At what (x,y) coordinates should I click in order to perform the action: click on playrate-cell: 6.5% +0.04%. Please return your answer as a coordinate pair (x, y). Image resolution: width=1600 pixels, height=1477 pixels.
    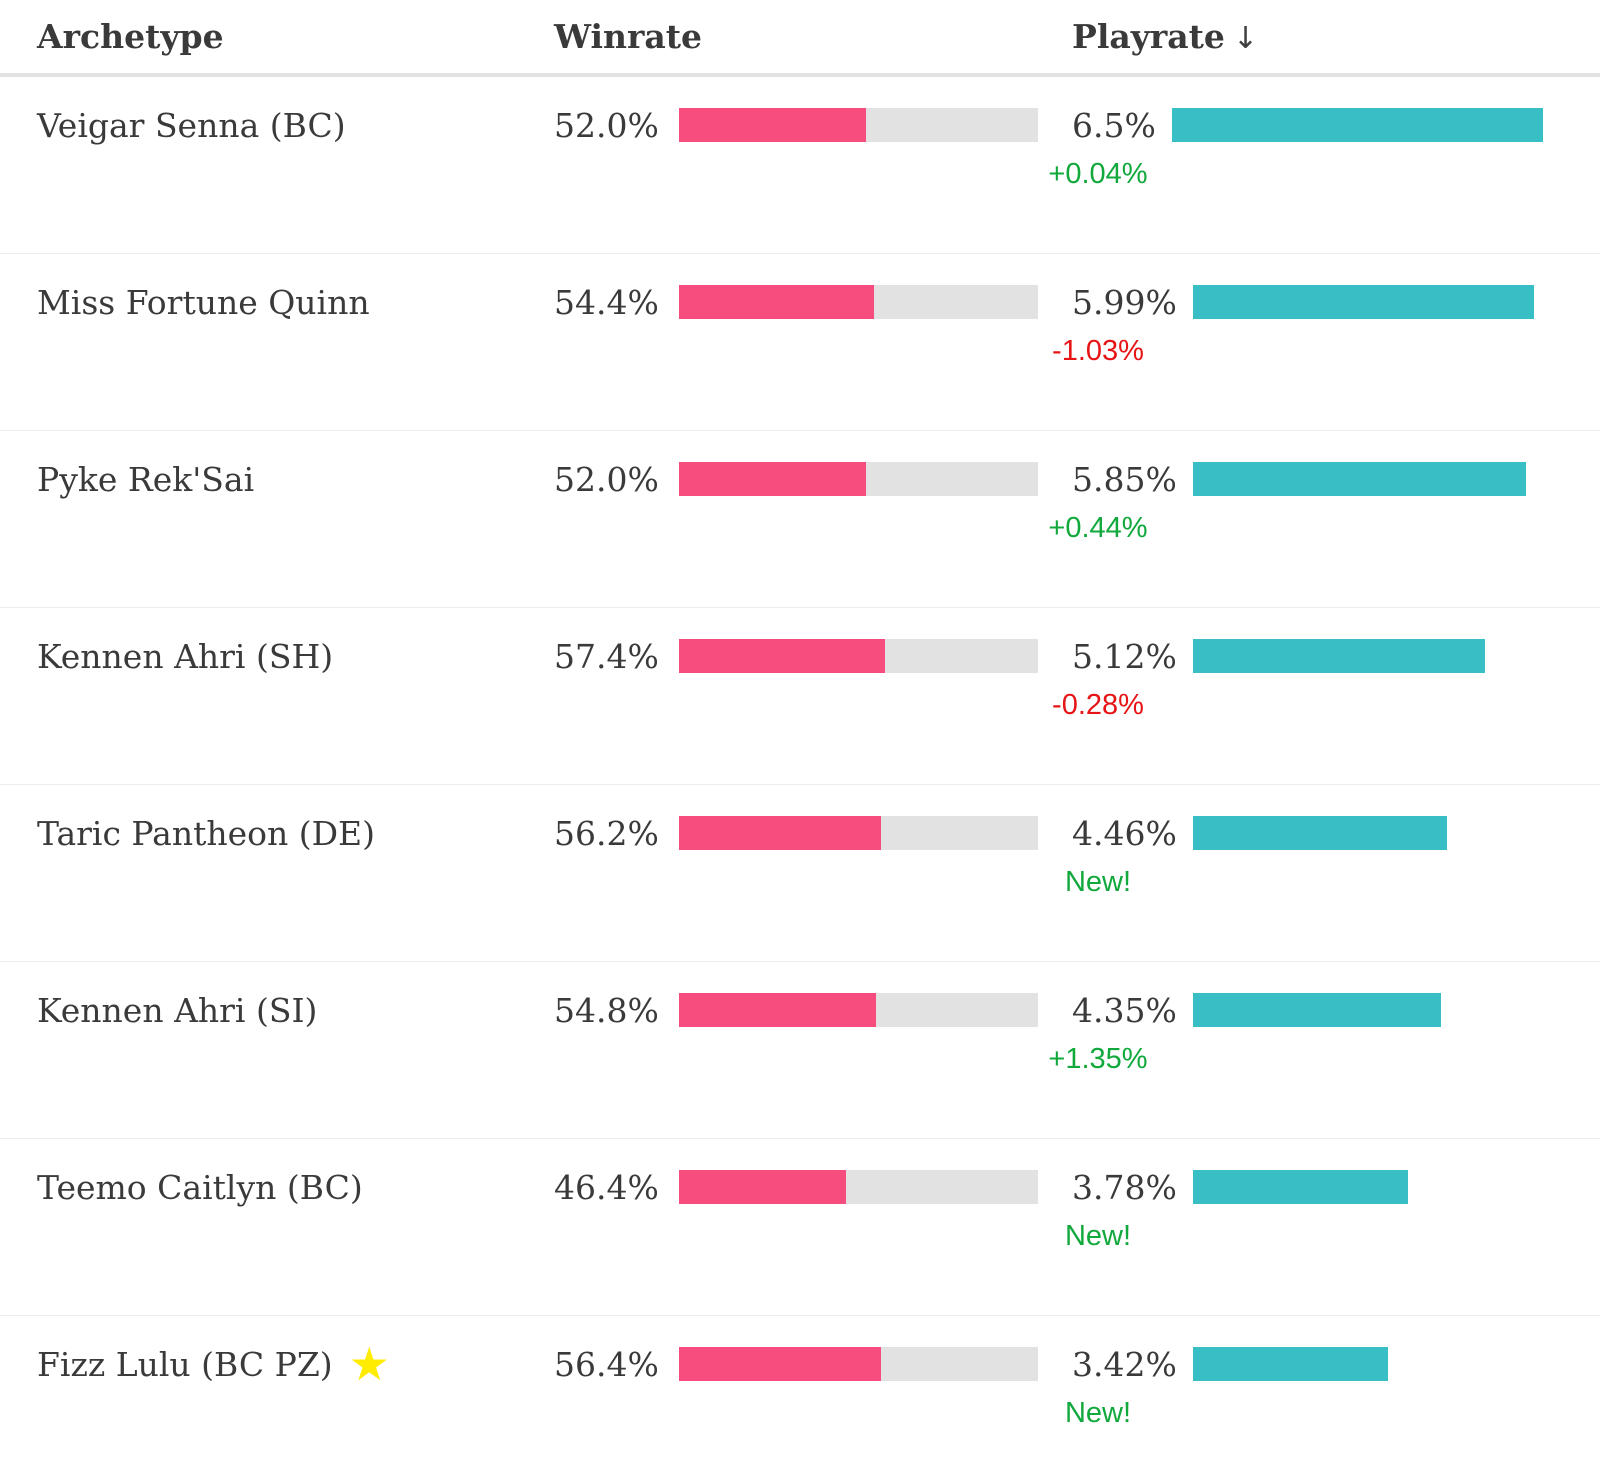
    Looking at the image, I should click on (1319, 179).